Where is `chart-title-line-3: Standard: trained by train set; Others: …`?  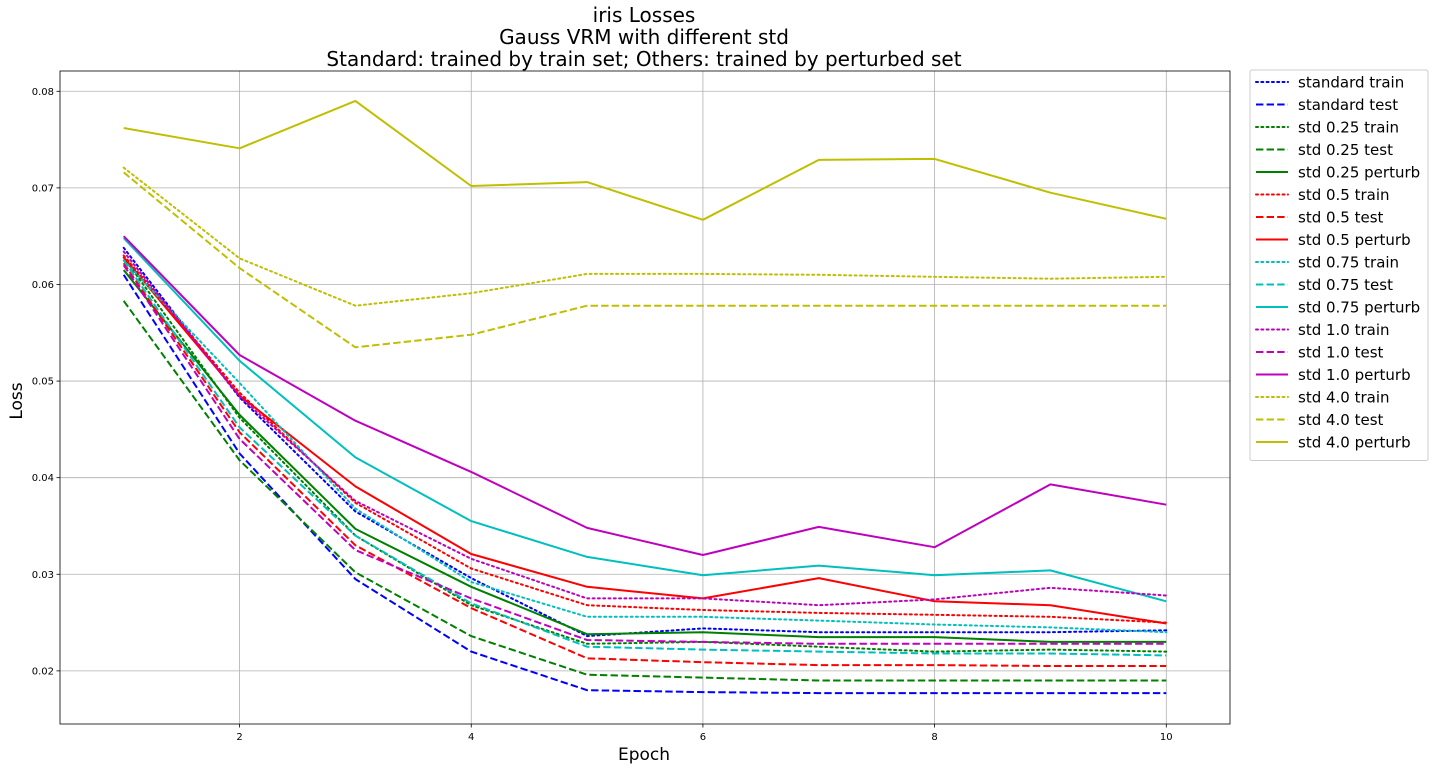
chart-title-line-3: Standard: trained by train set; Others: … is located at coordinates (643, 59).